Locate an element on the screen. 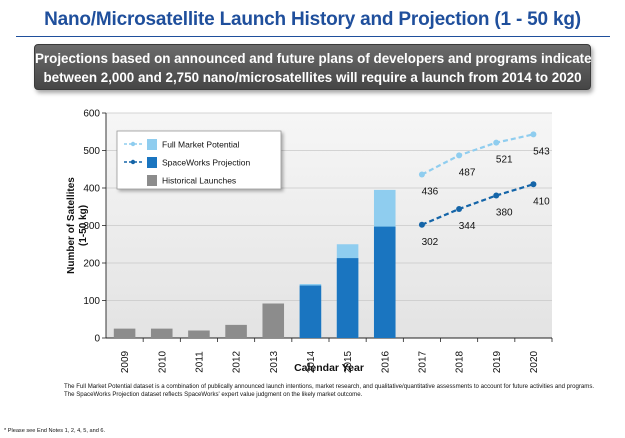 The image size is (625, 438). y-axis-title: Number of Satellites(1-50 kg) is located at coordinates (77, 225).